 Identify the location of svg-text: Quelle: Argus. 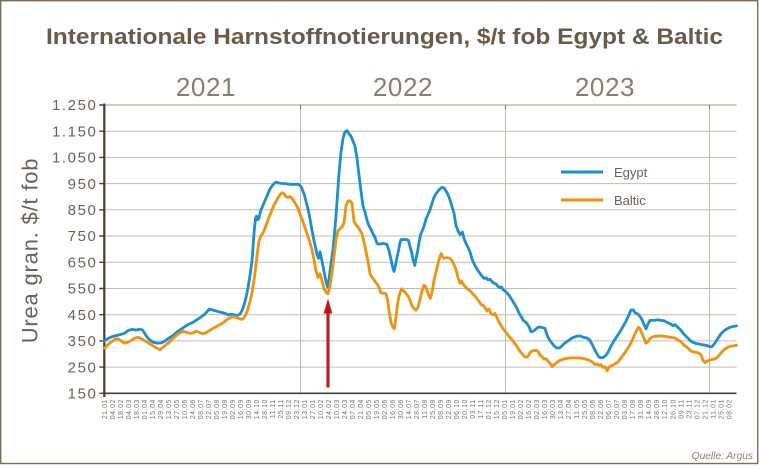
(722, 456).